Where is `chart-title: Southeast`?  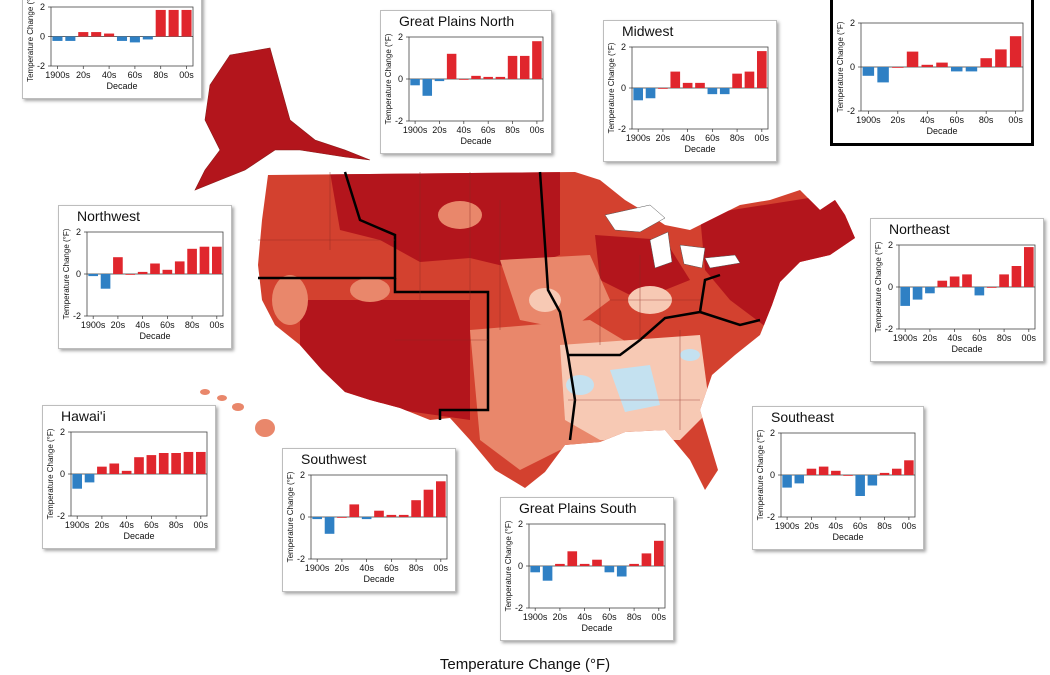 chart-title: Southeast is located at coordinates (803, 417).